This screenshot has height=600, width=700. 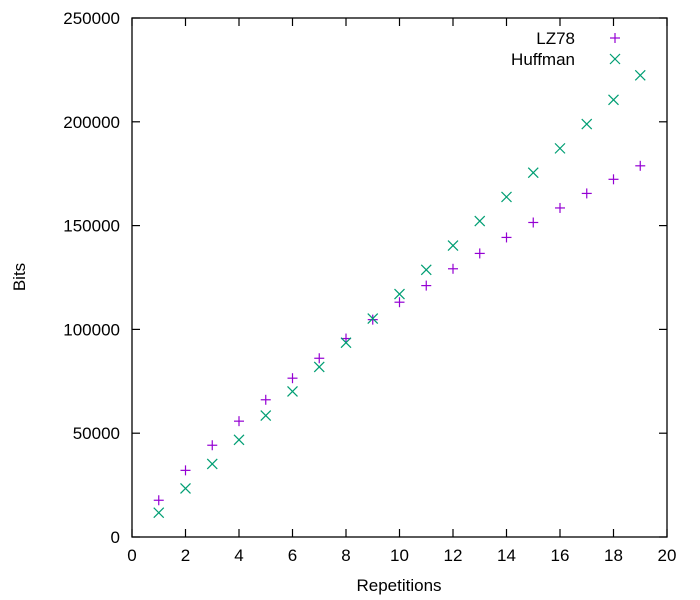 I want to click on legend-label: Huffman, so click(x=543, y=59).